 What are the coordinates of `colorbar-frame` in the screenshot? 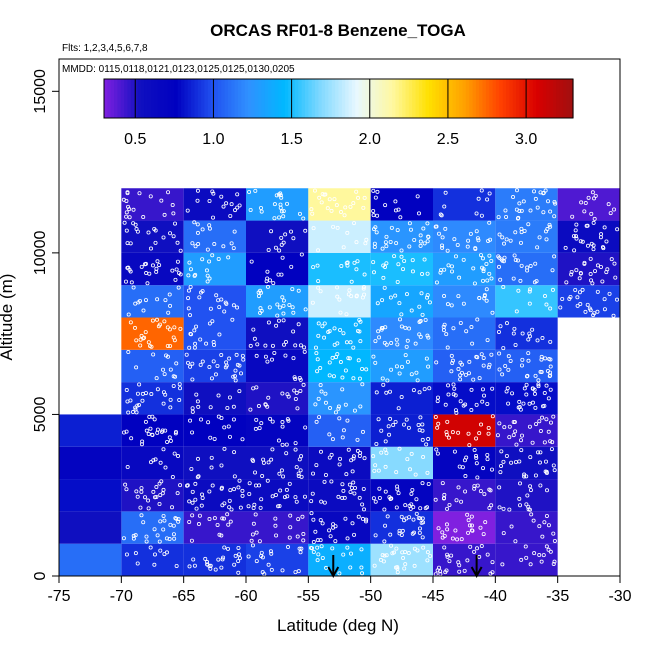 It's located at (338, 98).